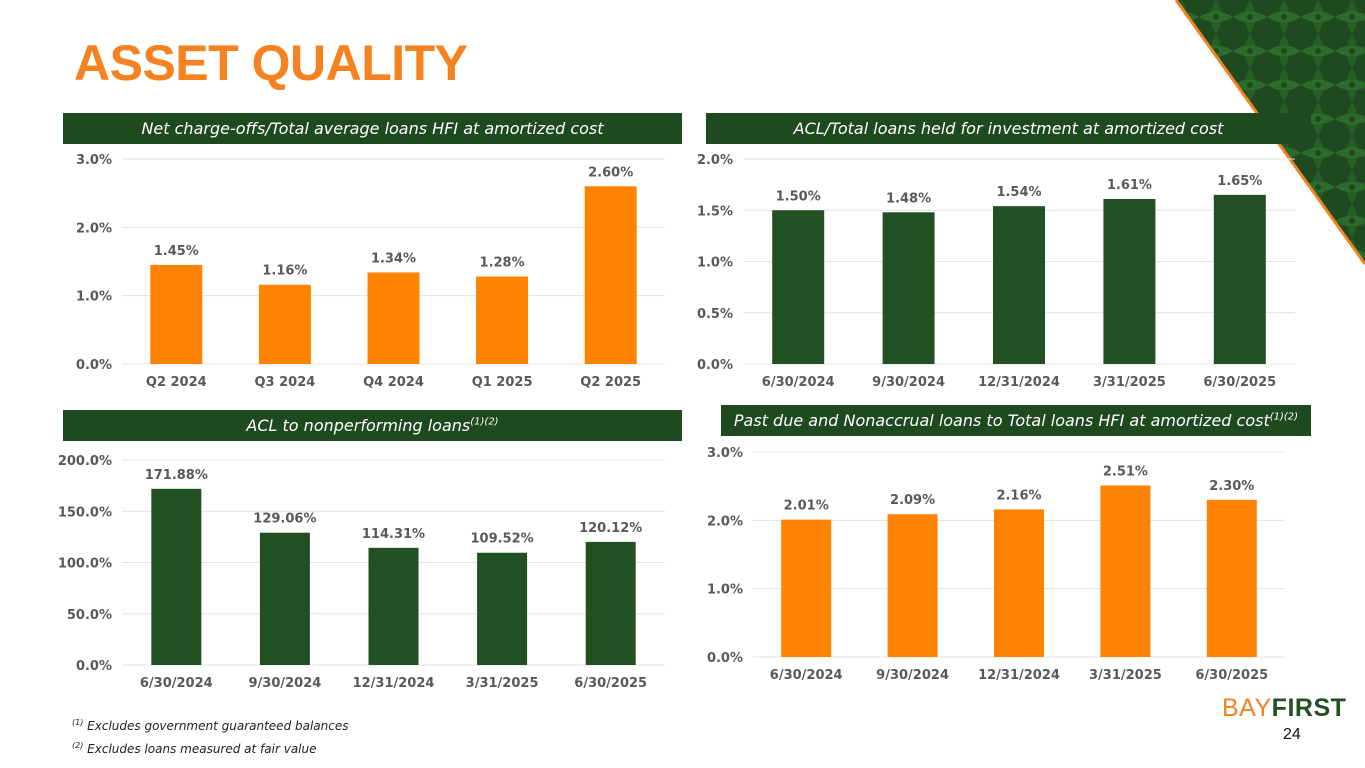 The image size is (1365, 768). I want to click on logo-text-bay: BAY, so click(1247, 708).